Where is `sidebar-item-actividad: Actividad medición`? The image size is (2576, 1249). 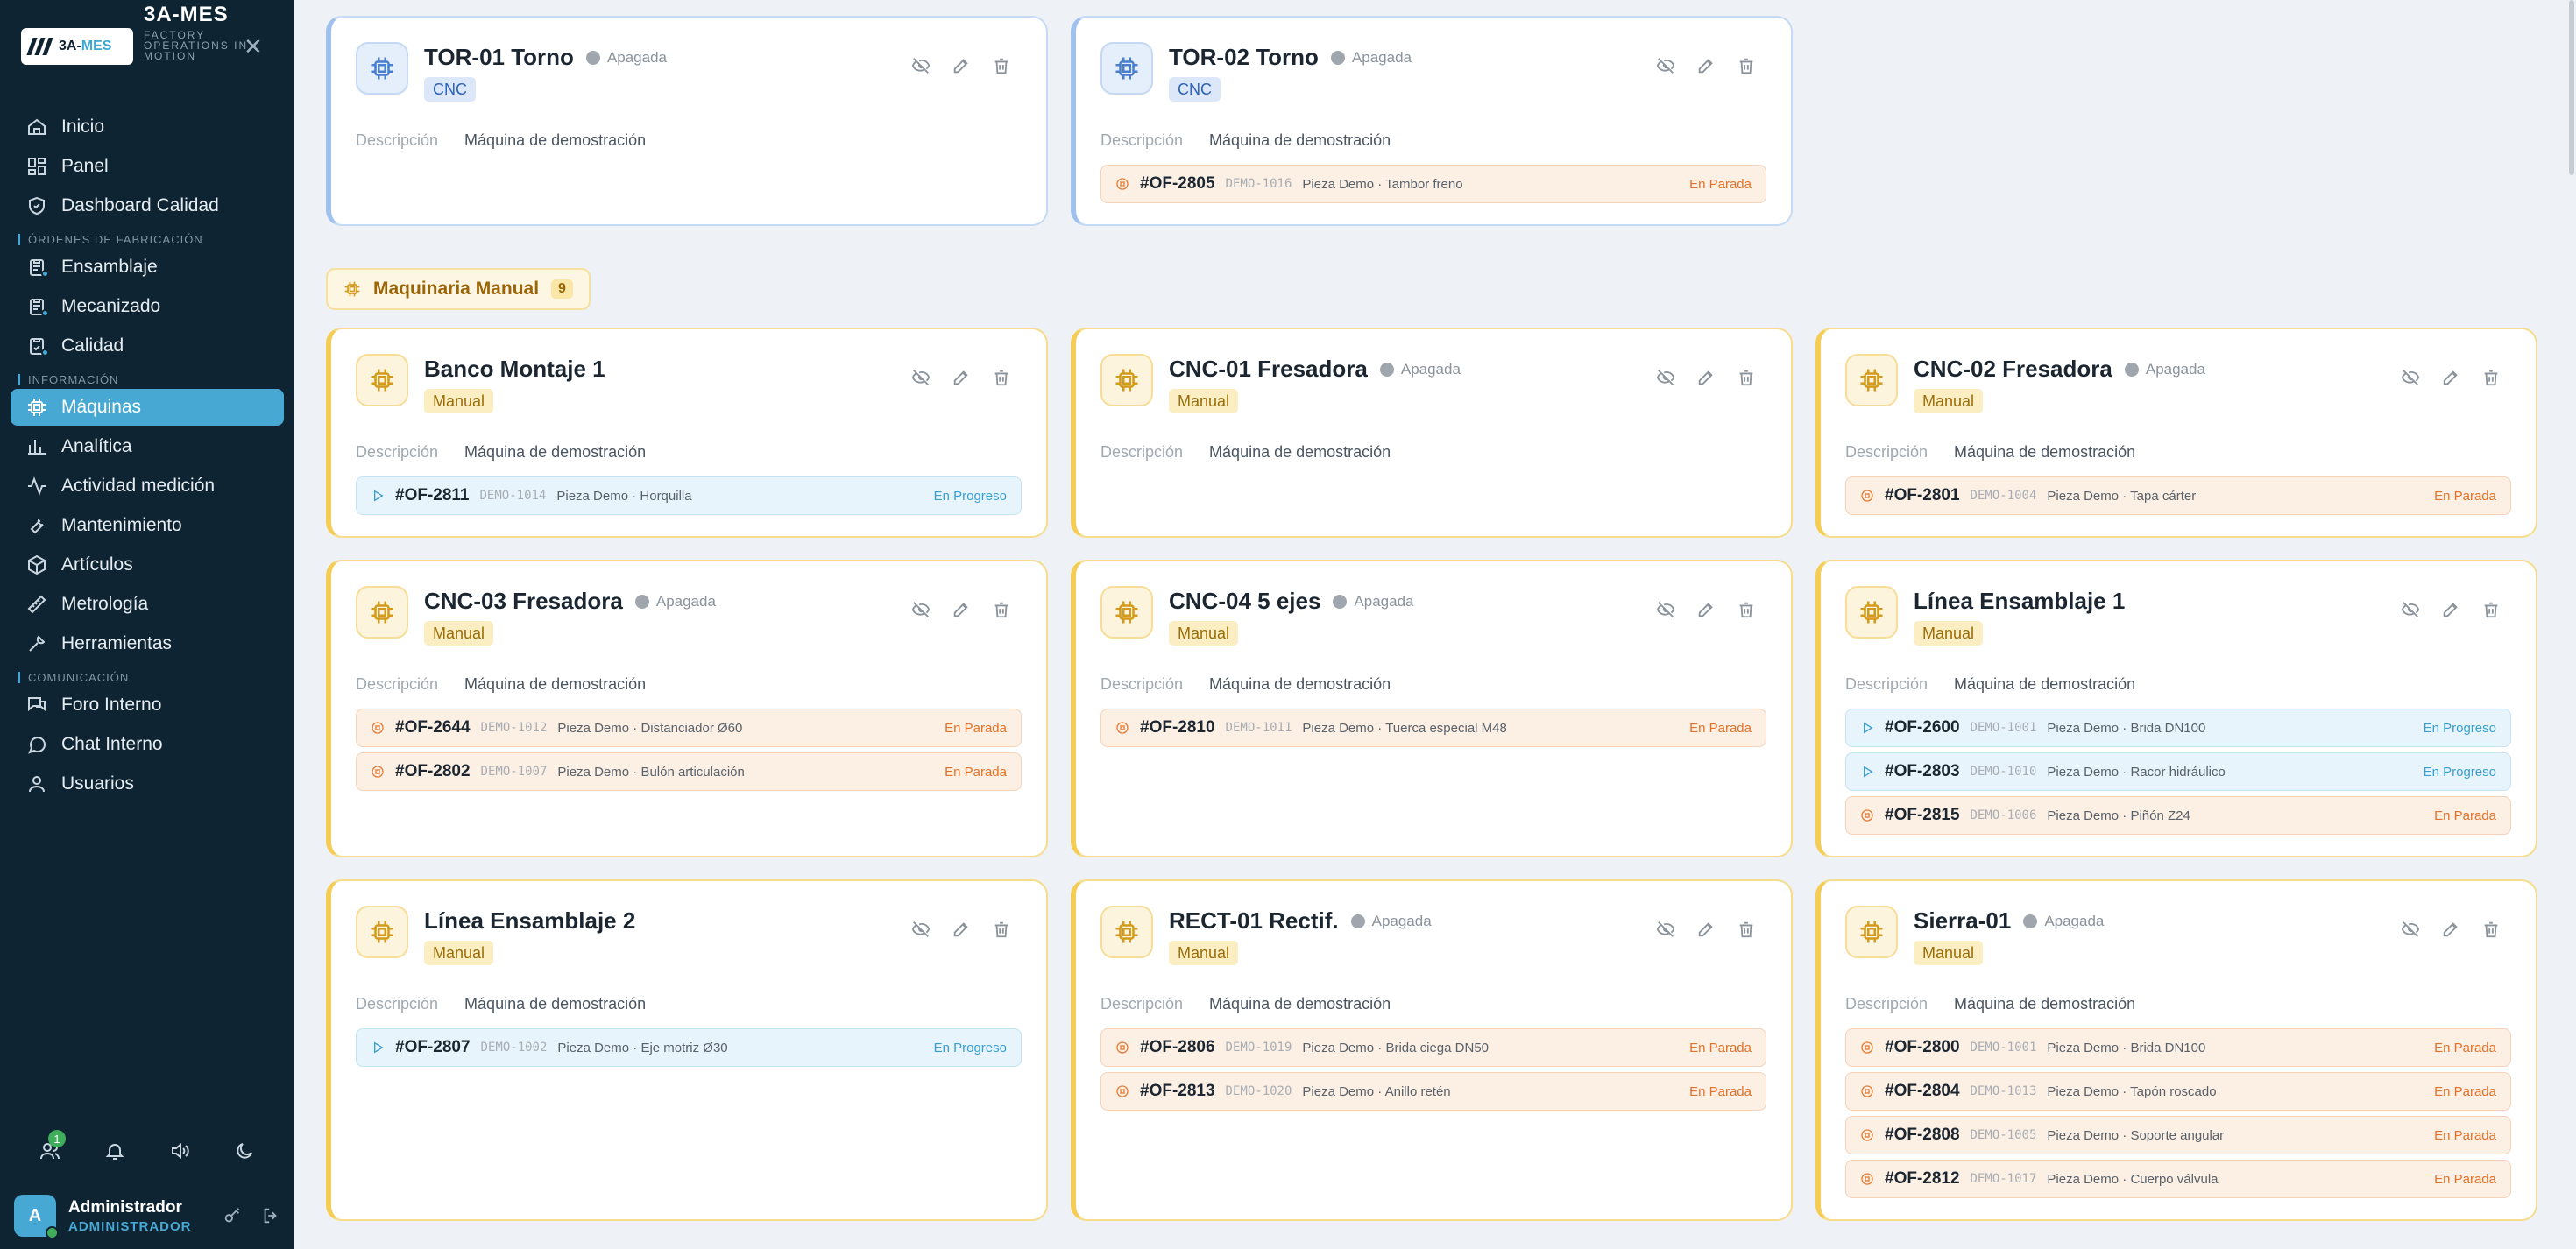
sidebar-item-actividad: Actividad medición is located at coordinates (147, 486).